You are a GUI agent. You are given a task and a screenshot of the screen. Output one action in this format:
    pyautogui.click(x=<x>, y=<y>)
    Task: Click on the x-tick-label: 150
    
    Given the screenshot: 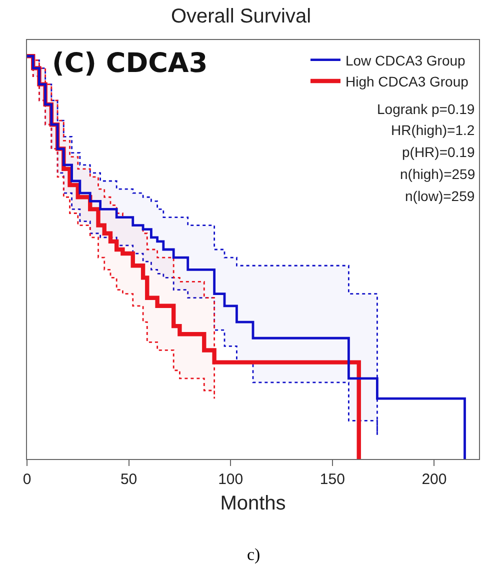 What is the action you would take?
    pyautogui.click(x=332, y=479)
    